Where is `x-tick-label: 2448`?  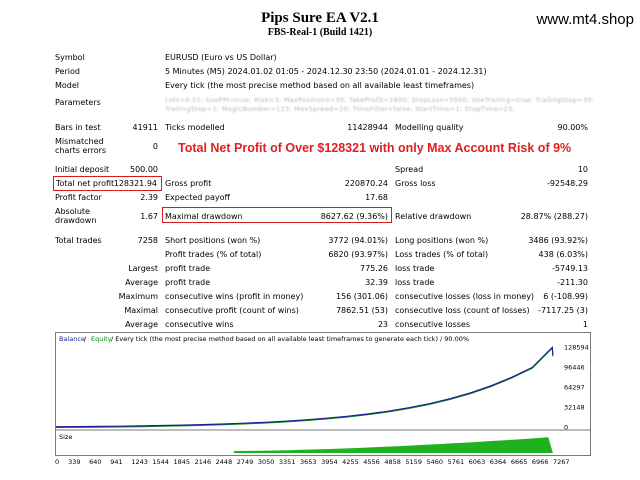 x-tick-label: 2448 is located at coordinates (224, 462).